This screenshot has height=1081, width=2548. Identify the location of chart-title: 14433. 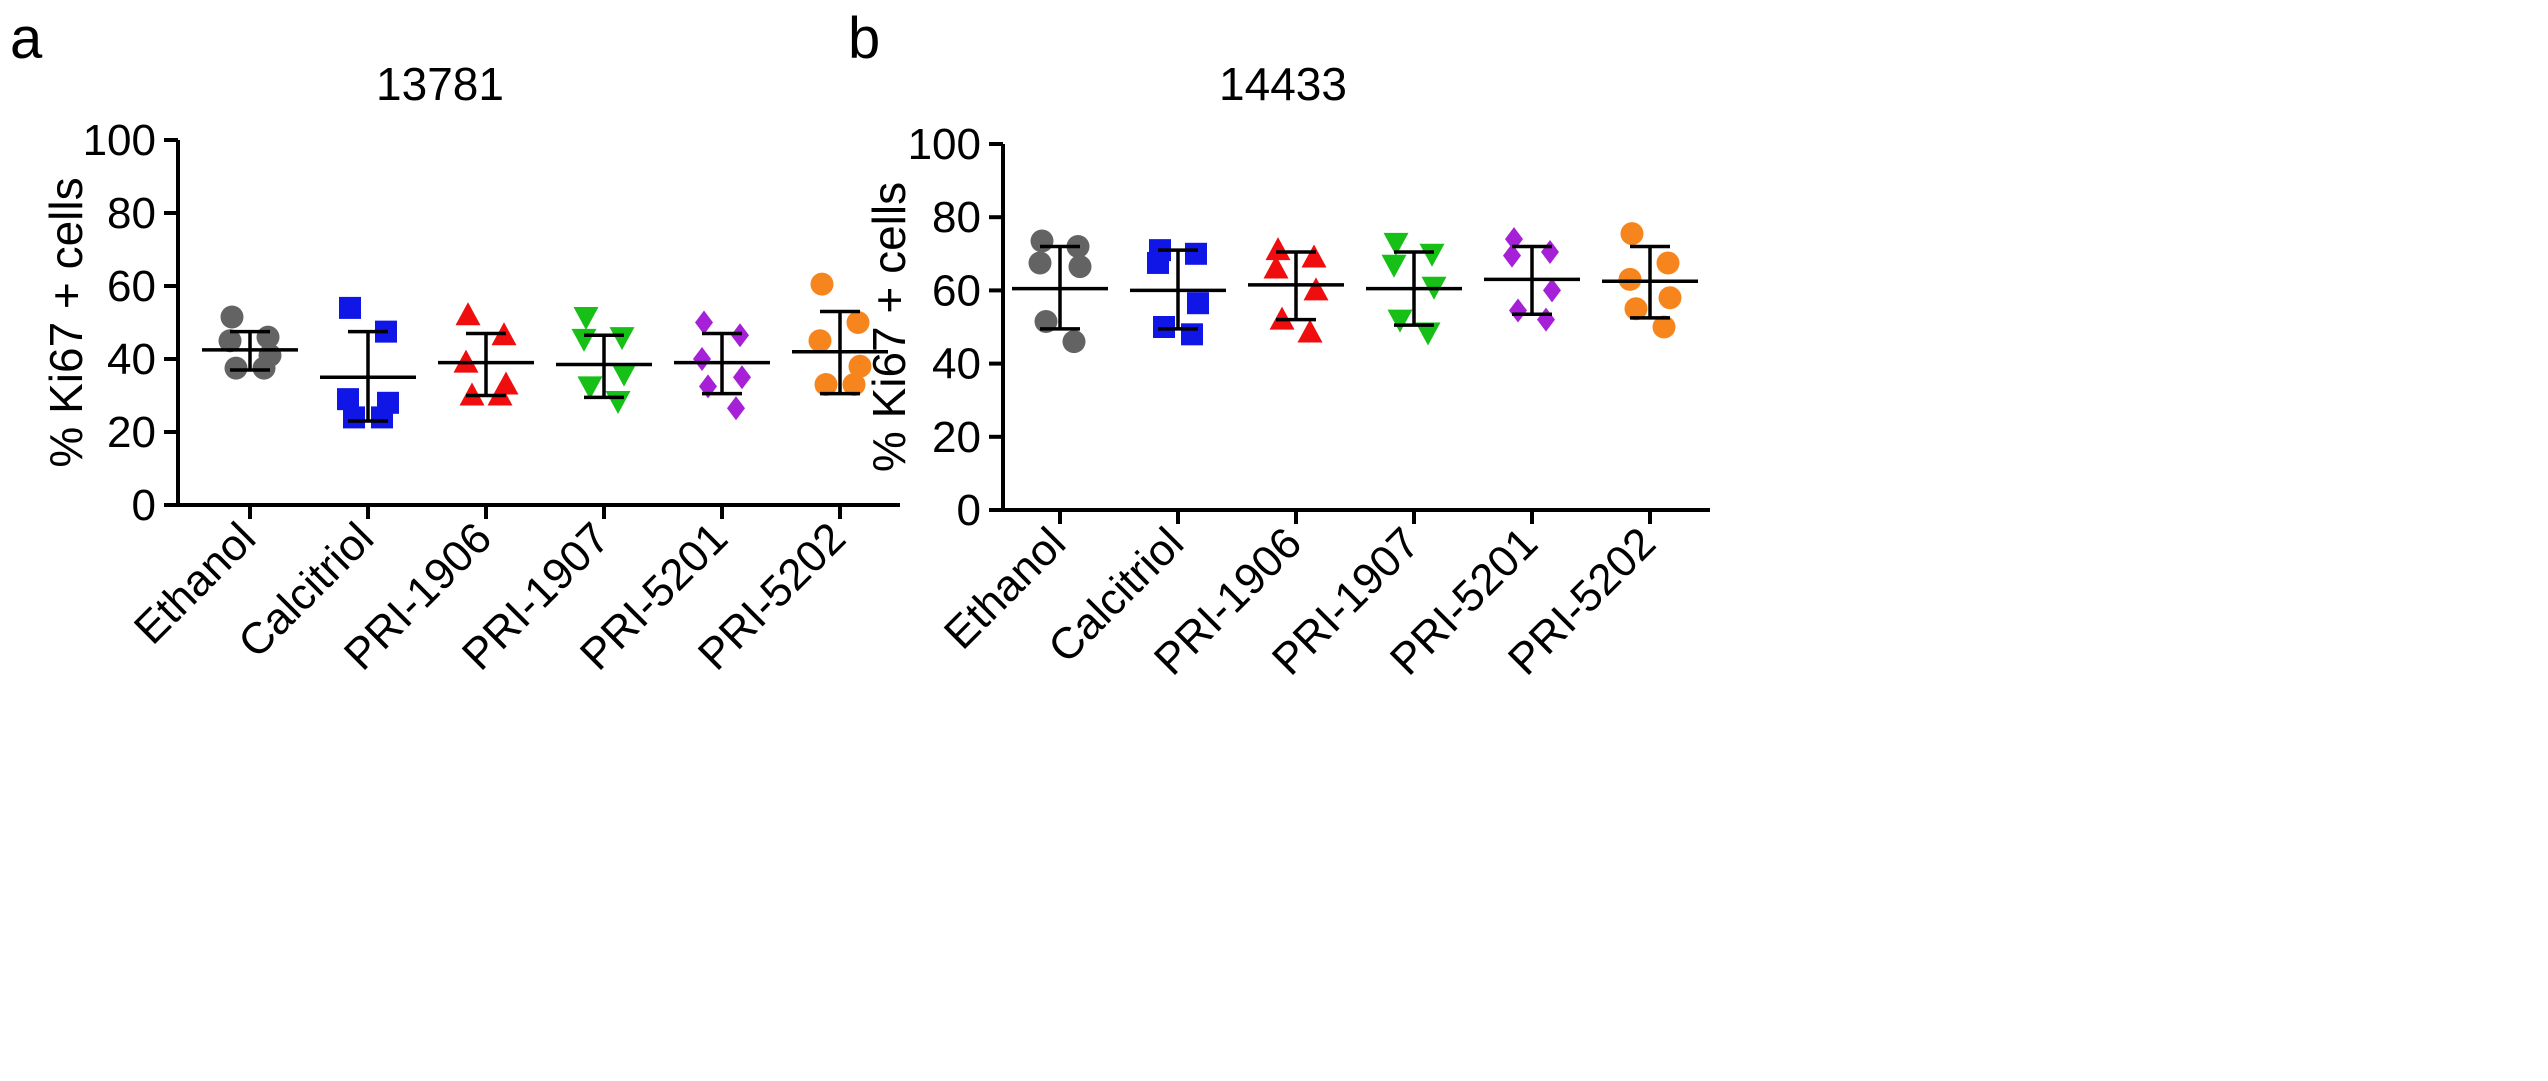
(1283, 84).